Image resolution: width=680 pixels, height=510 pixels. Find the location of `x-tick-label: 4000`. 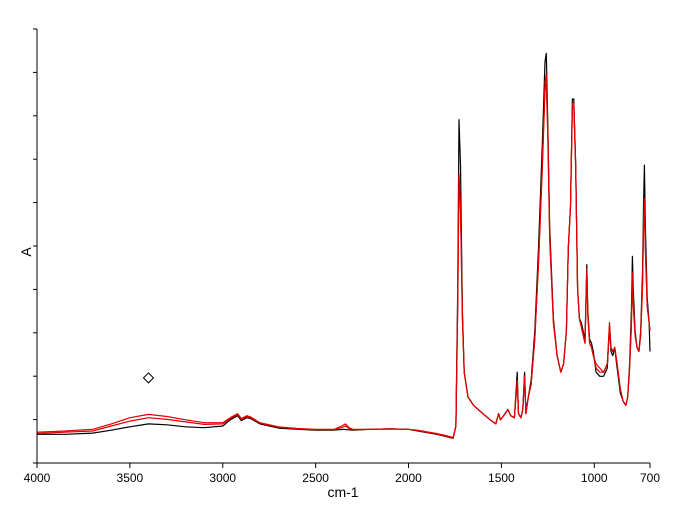

x-tick-label: 4000 is located at coordinates (37, 478).